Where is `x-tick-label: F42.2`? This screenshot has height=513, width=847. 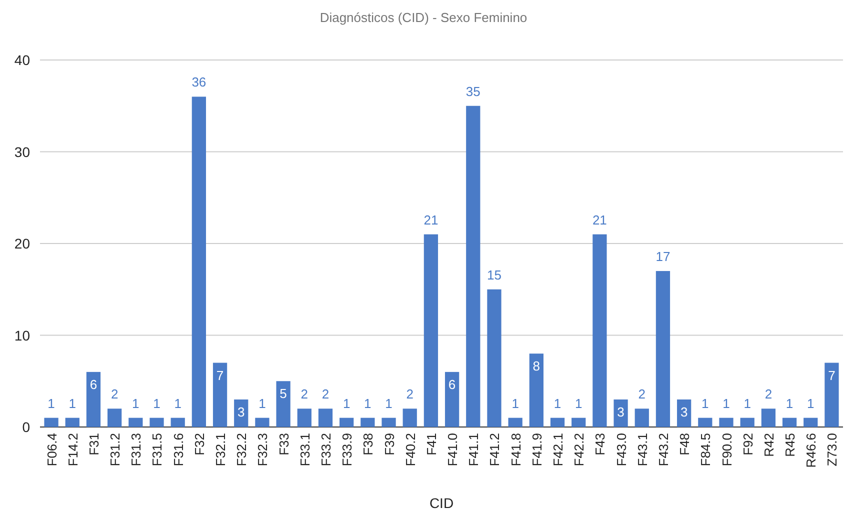
x-tick-label: F42.2 is located at coordinates (579, 449).